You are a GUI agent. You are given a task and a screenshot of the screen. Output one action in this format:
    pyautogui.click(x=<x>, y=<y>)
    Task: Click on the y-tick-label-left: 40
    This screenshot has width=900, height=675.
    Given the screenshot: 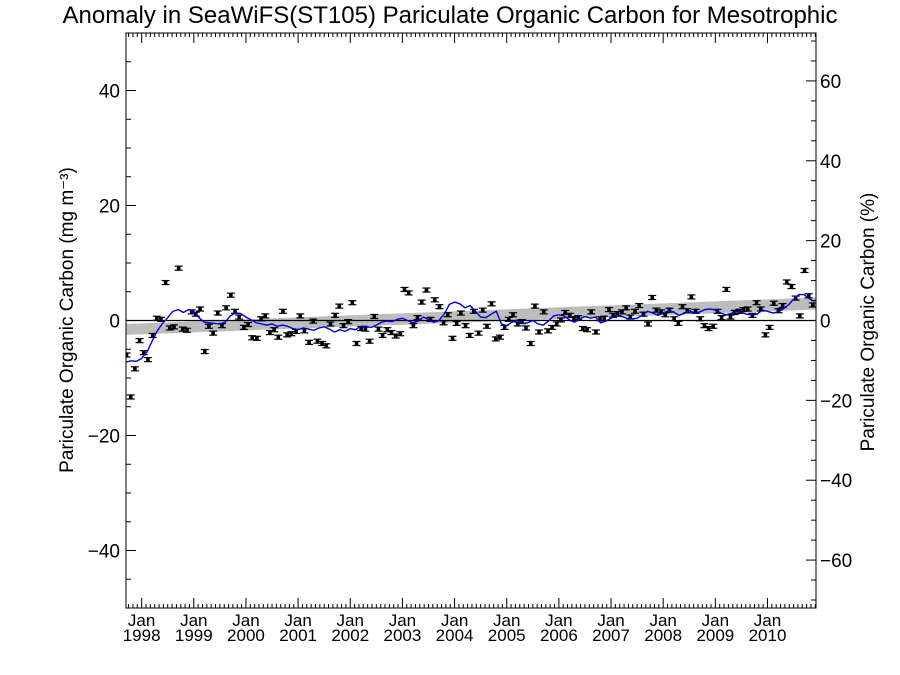 What is the action you would take?
    pyautogui.click(x=109, y=92)
    